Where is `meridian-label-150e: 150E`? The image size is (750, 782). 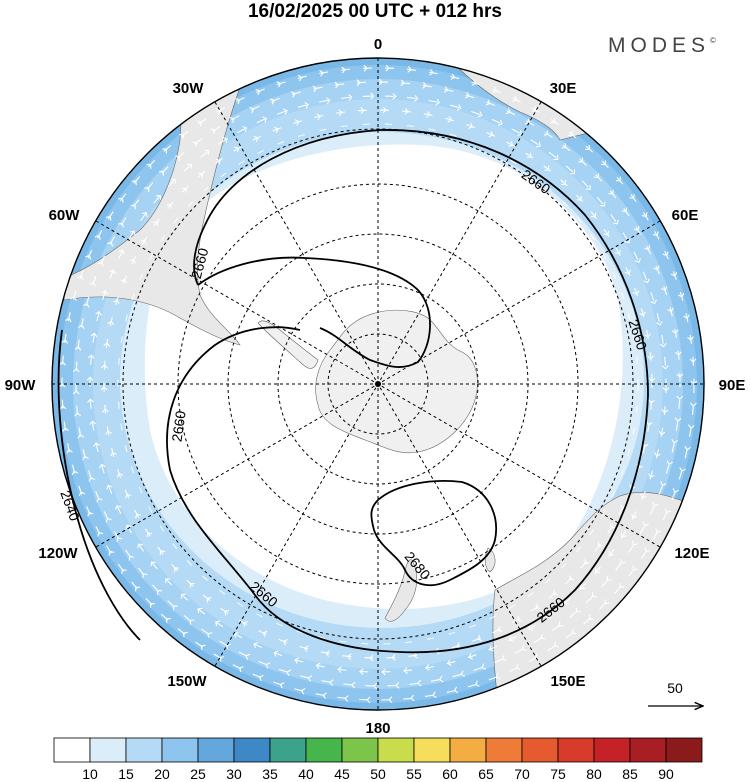
meridian-label-150e: 150E is located at coordinates (567, 681).